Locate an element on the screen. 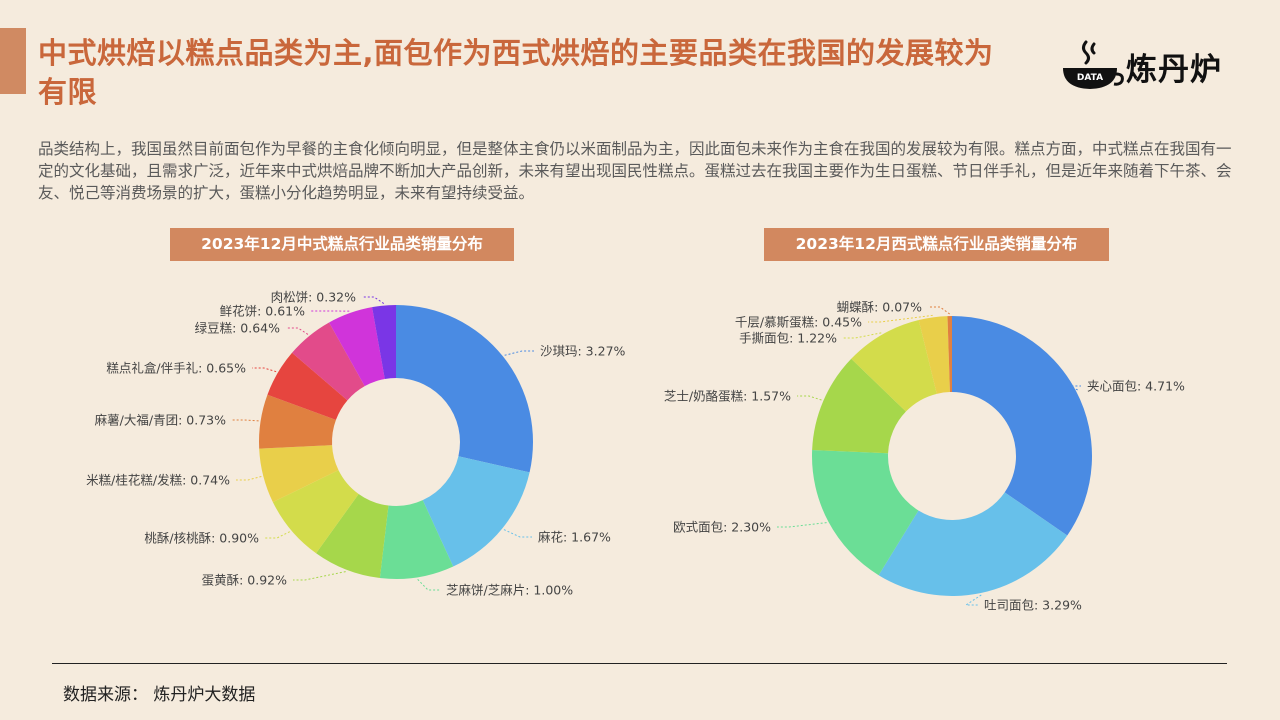 This screenshot has height=720, width=1280. slice-label-2: 欧式面包: 2.30% is located at coordinates (722, 527).